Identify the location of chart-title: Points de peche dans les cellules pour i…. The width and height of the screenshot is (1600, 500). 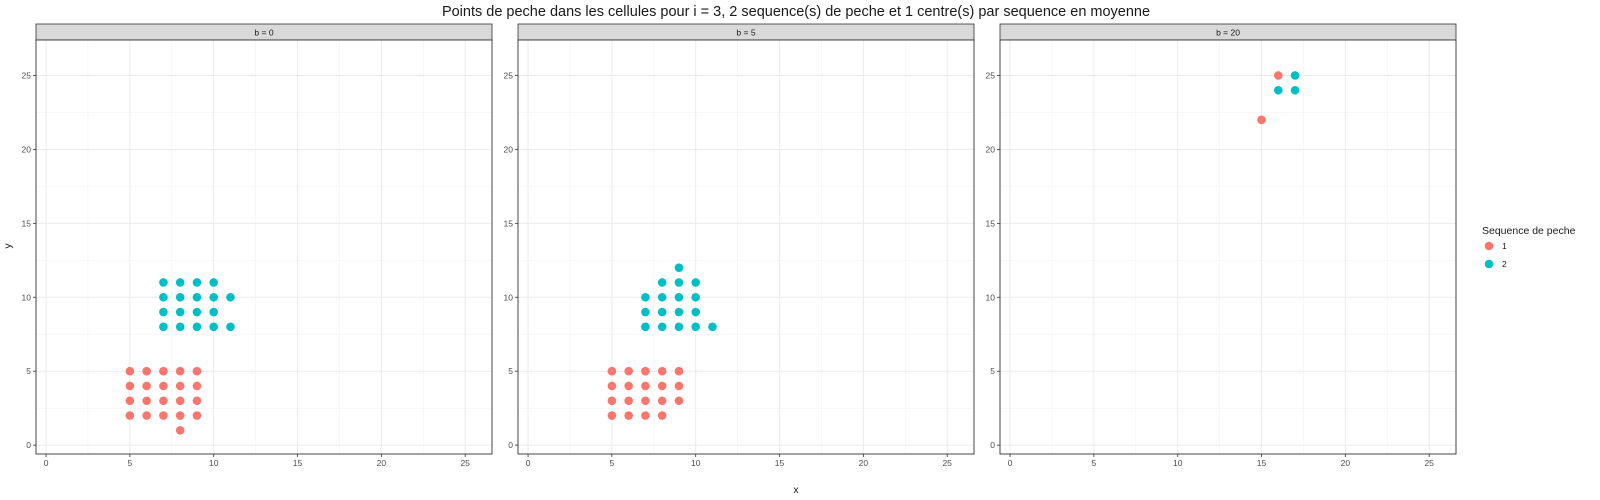
(796, 12).